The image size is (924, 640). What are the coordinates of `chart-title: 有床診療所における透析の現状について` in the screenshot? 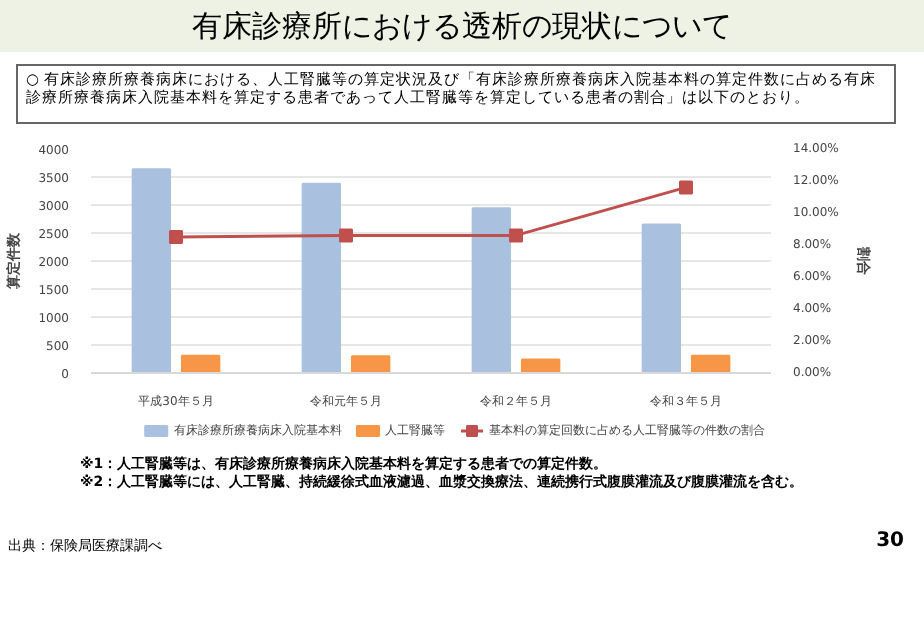 It's located at (462, 27).